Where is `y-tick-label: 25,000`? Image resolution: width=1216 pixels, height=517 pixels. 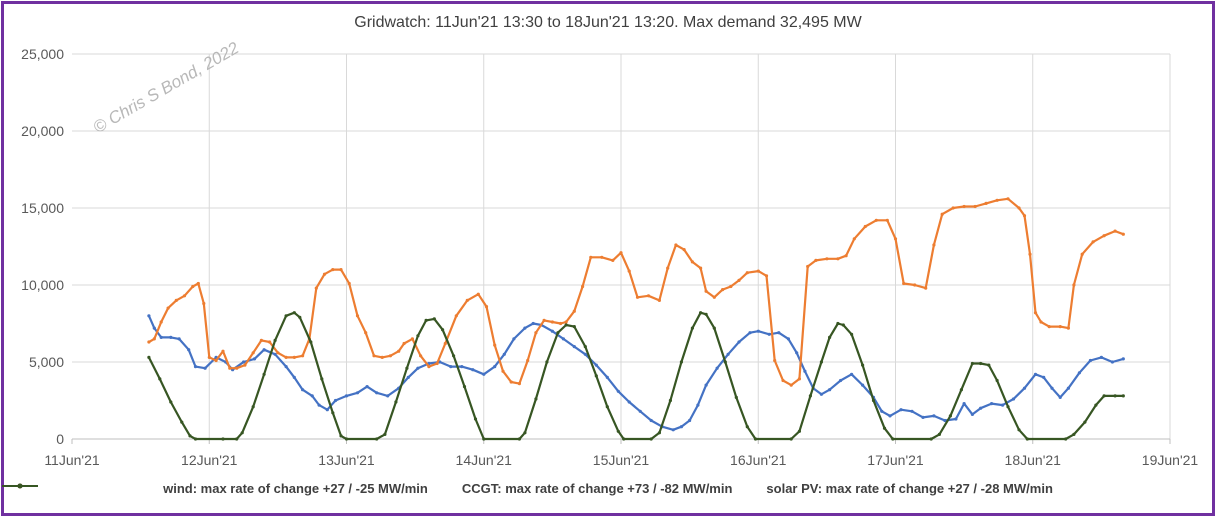
y-tick-label: 25,000 is located at coordinates (42, 54).